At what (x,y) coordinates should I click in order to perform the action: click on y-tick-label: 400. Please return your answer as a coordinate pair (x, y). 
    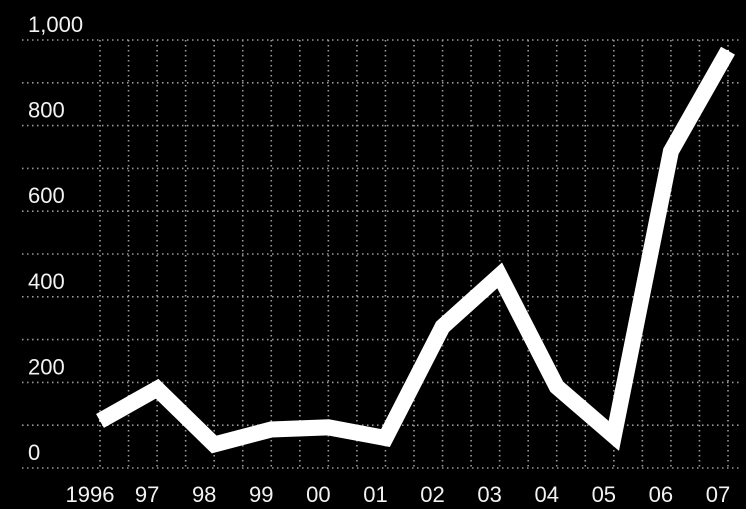
    Looking at the image, I should click on (46, 281).